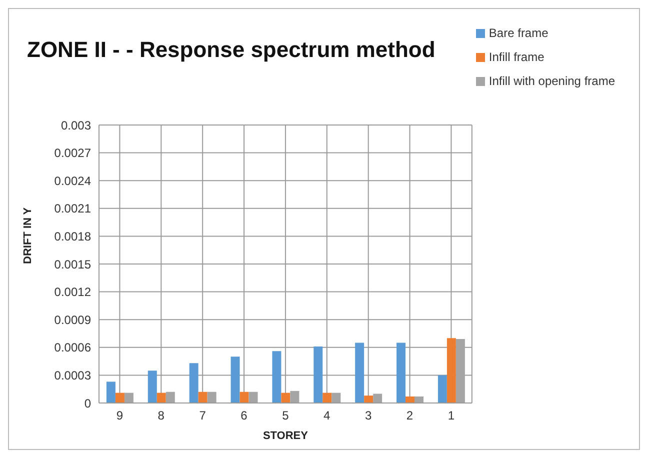 This screenshot has height=462, width=650. Describe the element at coordinates (73, 181) in the screenshot. I see `y-tick-label: 0.0024` at that location.